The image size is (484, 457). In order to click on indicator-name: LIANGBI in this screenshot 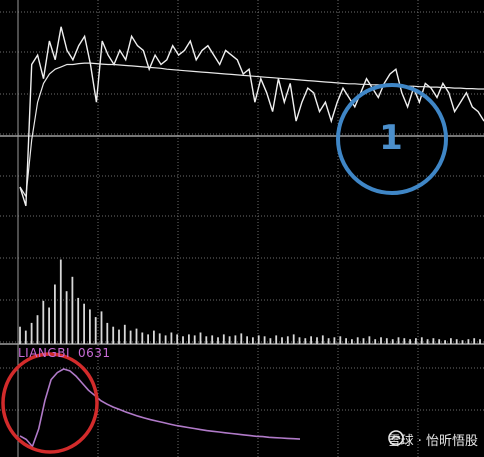, I will do `click(44, 353)`.